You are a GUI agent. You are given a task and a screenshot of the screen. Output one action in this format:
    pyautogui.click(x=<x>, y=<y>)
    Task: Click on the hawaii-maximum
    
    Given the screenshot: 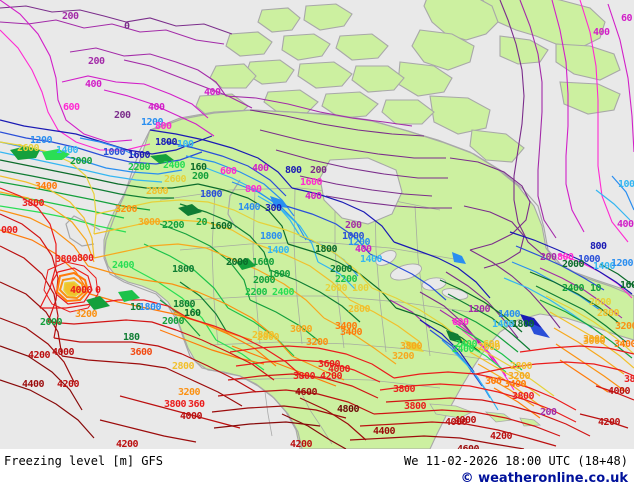 What is the action you would take?
    pyautogui.click(x=71, y=287)
    